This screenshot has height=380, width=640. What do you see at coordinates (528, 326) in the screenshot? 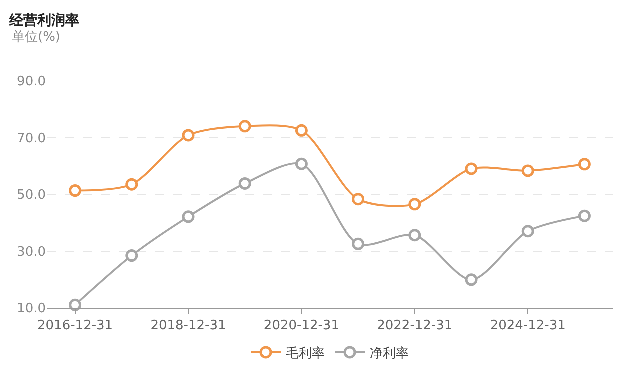
I see `x-tick-label: 2024-12-31` at bounding box center [528, 326].